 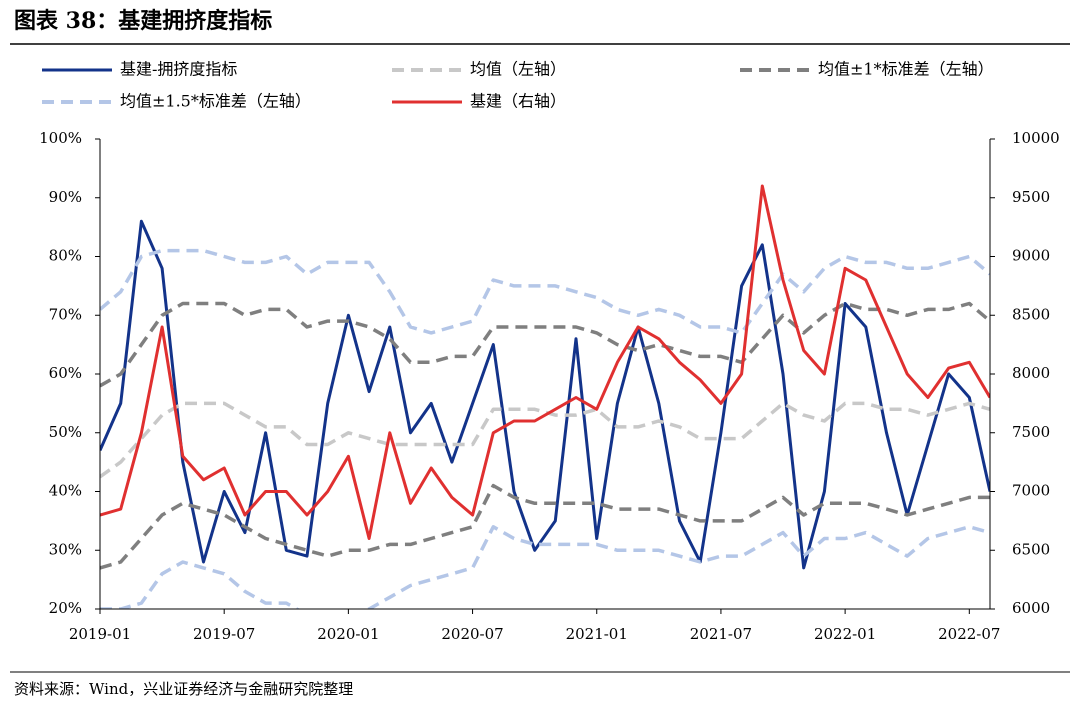 I want to click on legend-label: 均值±1.5*标准差（左轴）, so click(x=215, y=101).